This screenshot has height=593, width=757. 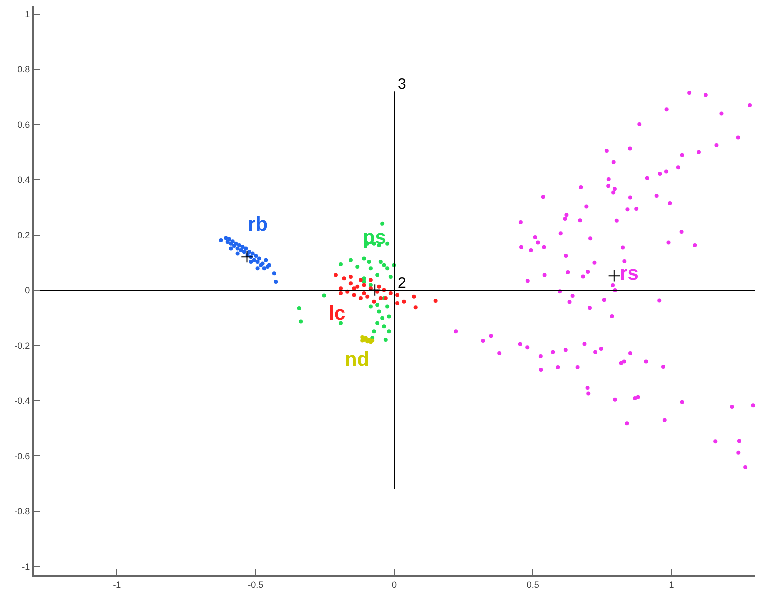 I want to click on y-tick-label: 0.4, so click(x=24, y=180).